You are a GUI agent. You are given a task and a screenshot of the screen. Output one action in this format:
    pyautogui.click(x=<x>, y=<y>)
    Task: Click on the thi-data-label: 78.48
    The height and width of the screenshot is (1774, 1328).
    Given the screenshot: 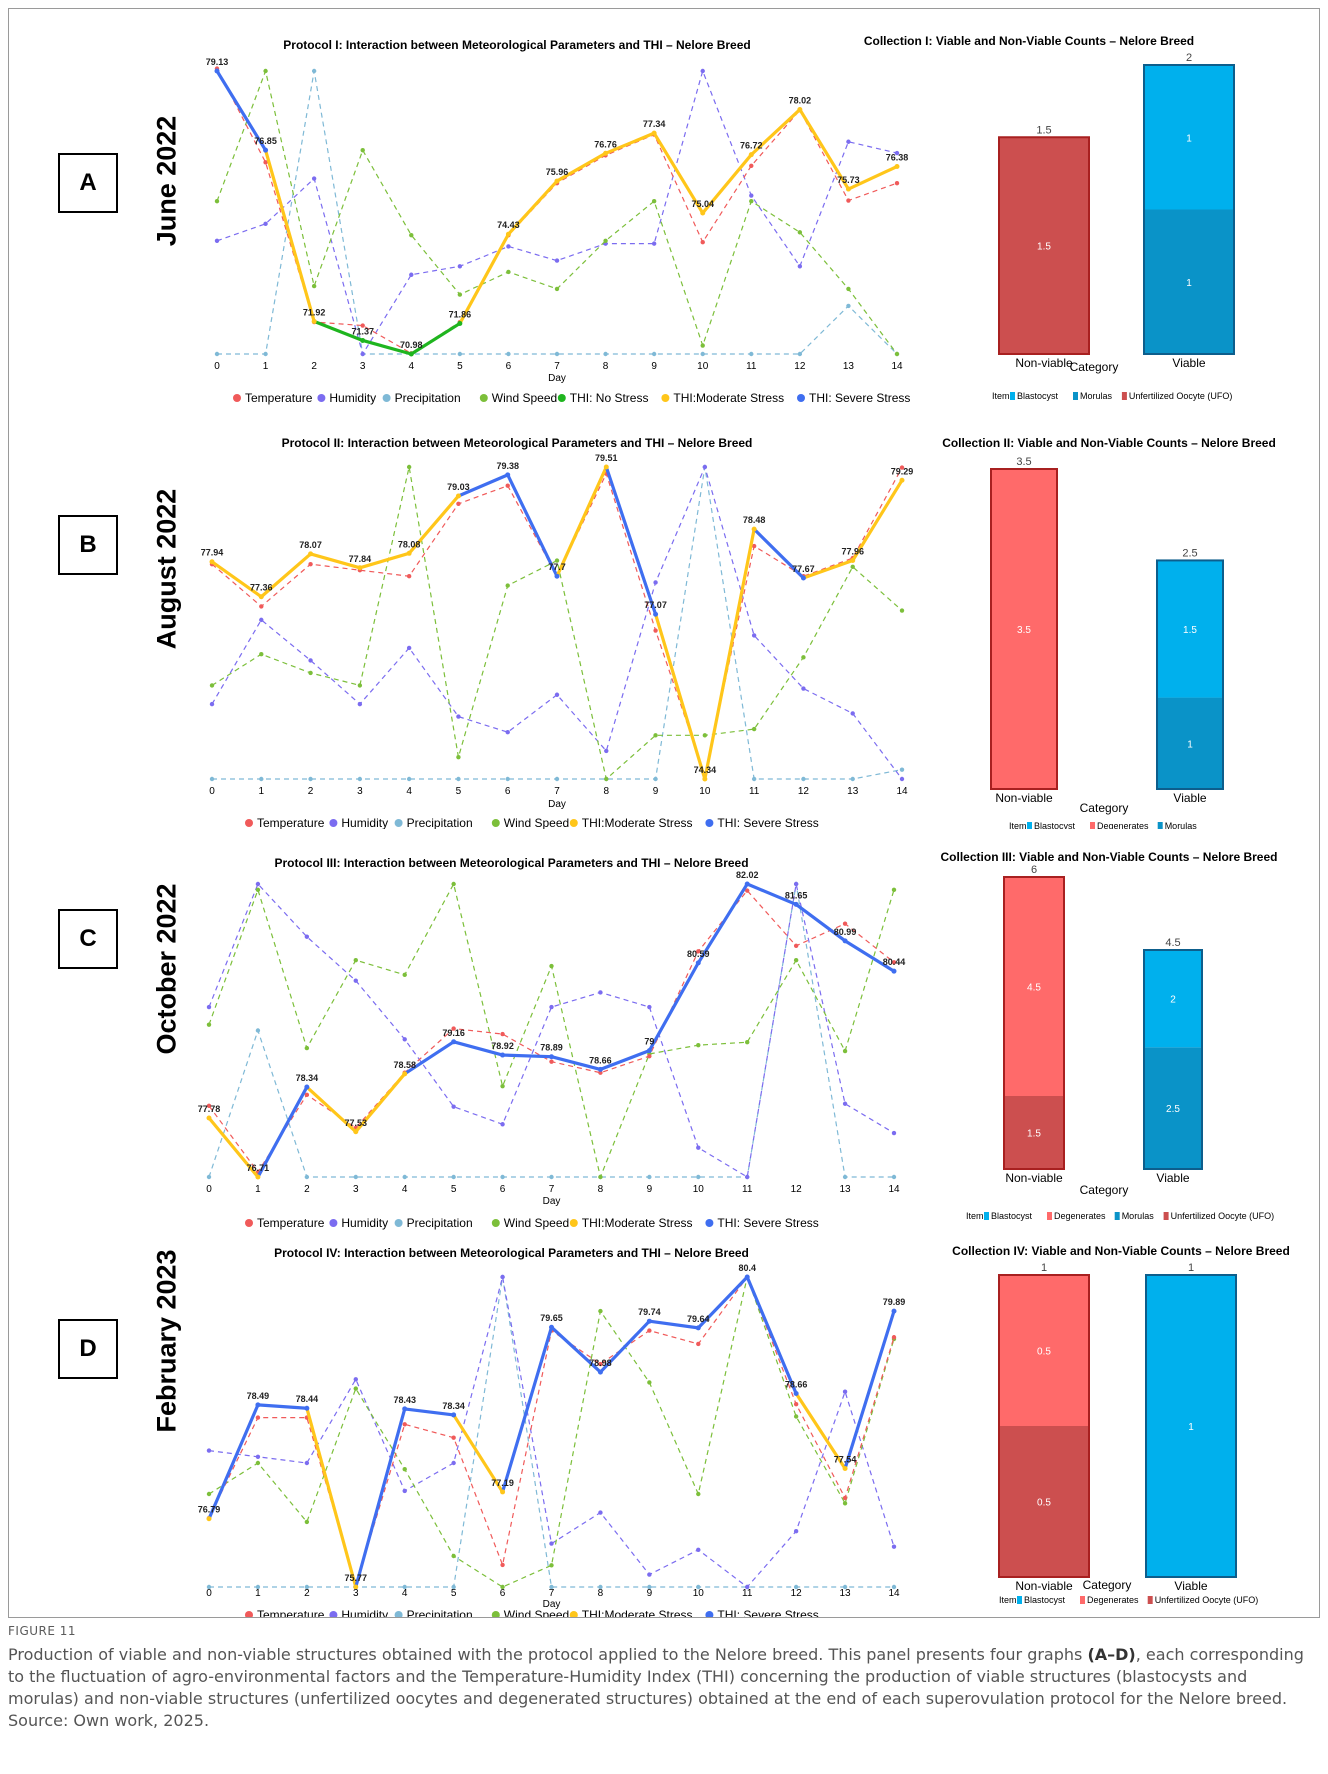 What is the action you would take?
    pyautogui.click(x=754, y=520)
    